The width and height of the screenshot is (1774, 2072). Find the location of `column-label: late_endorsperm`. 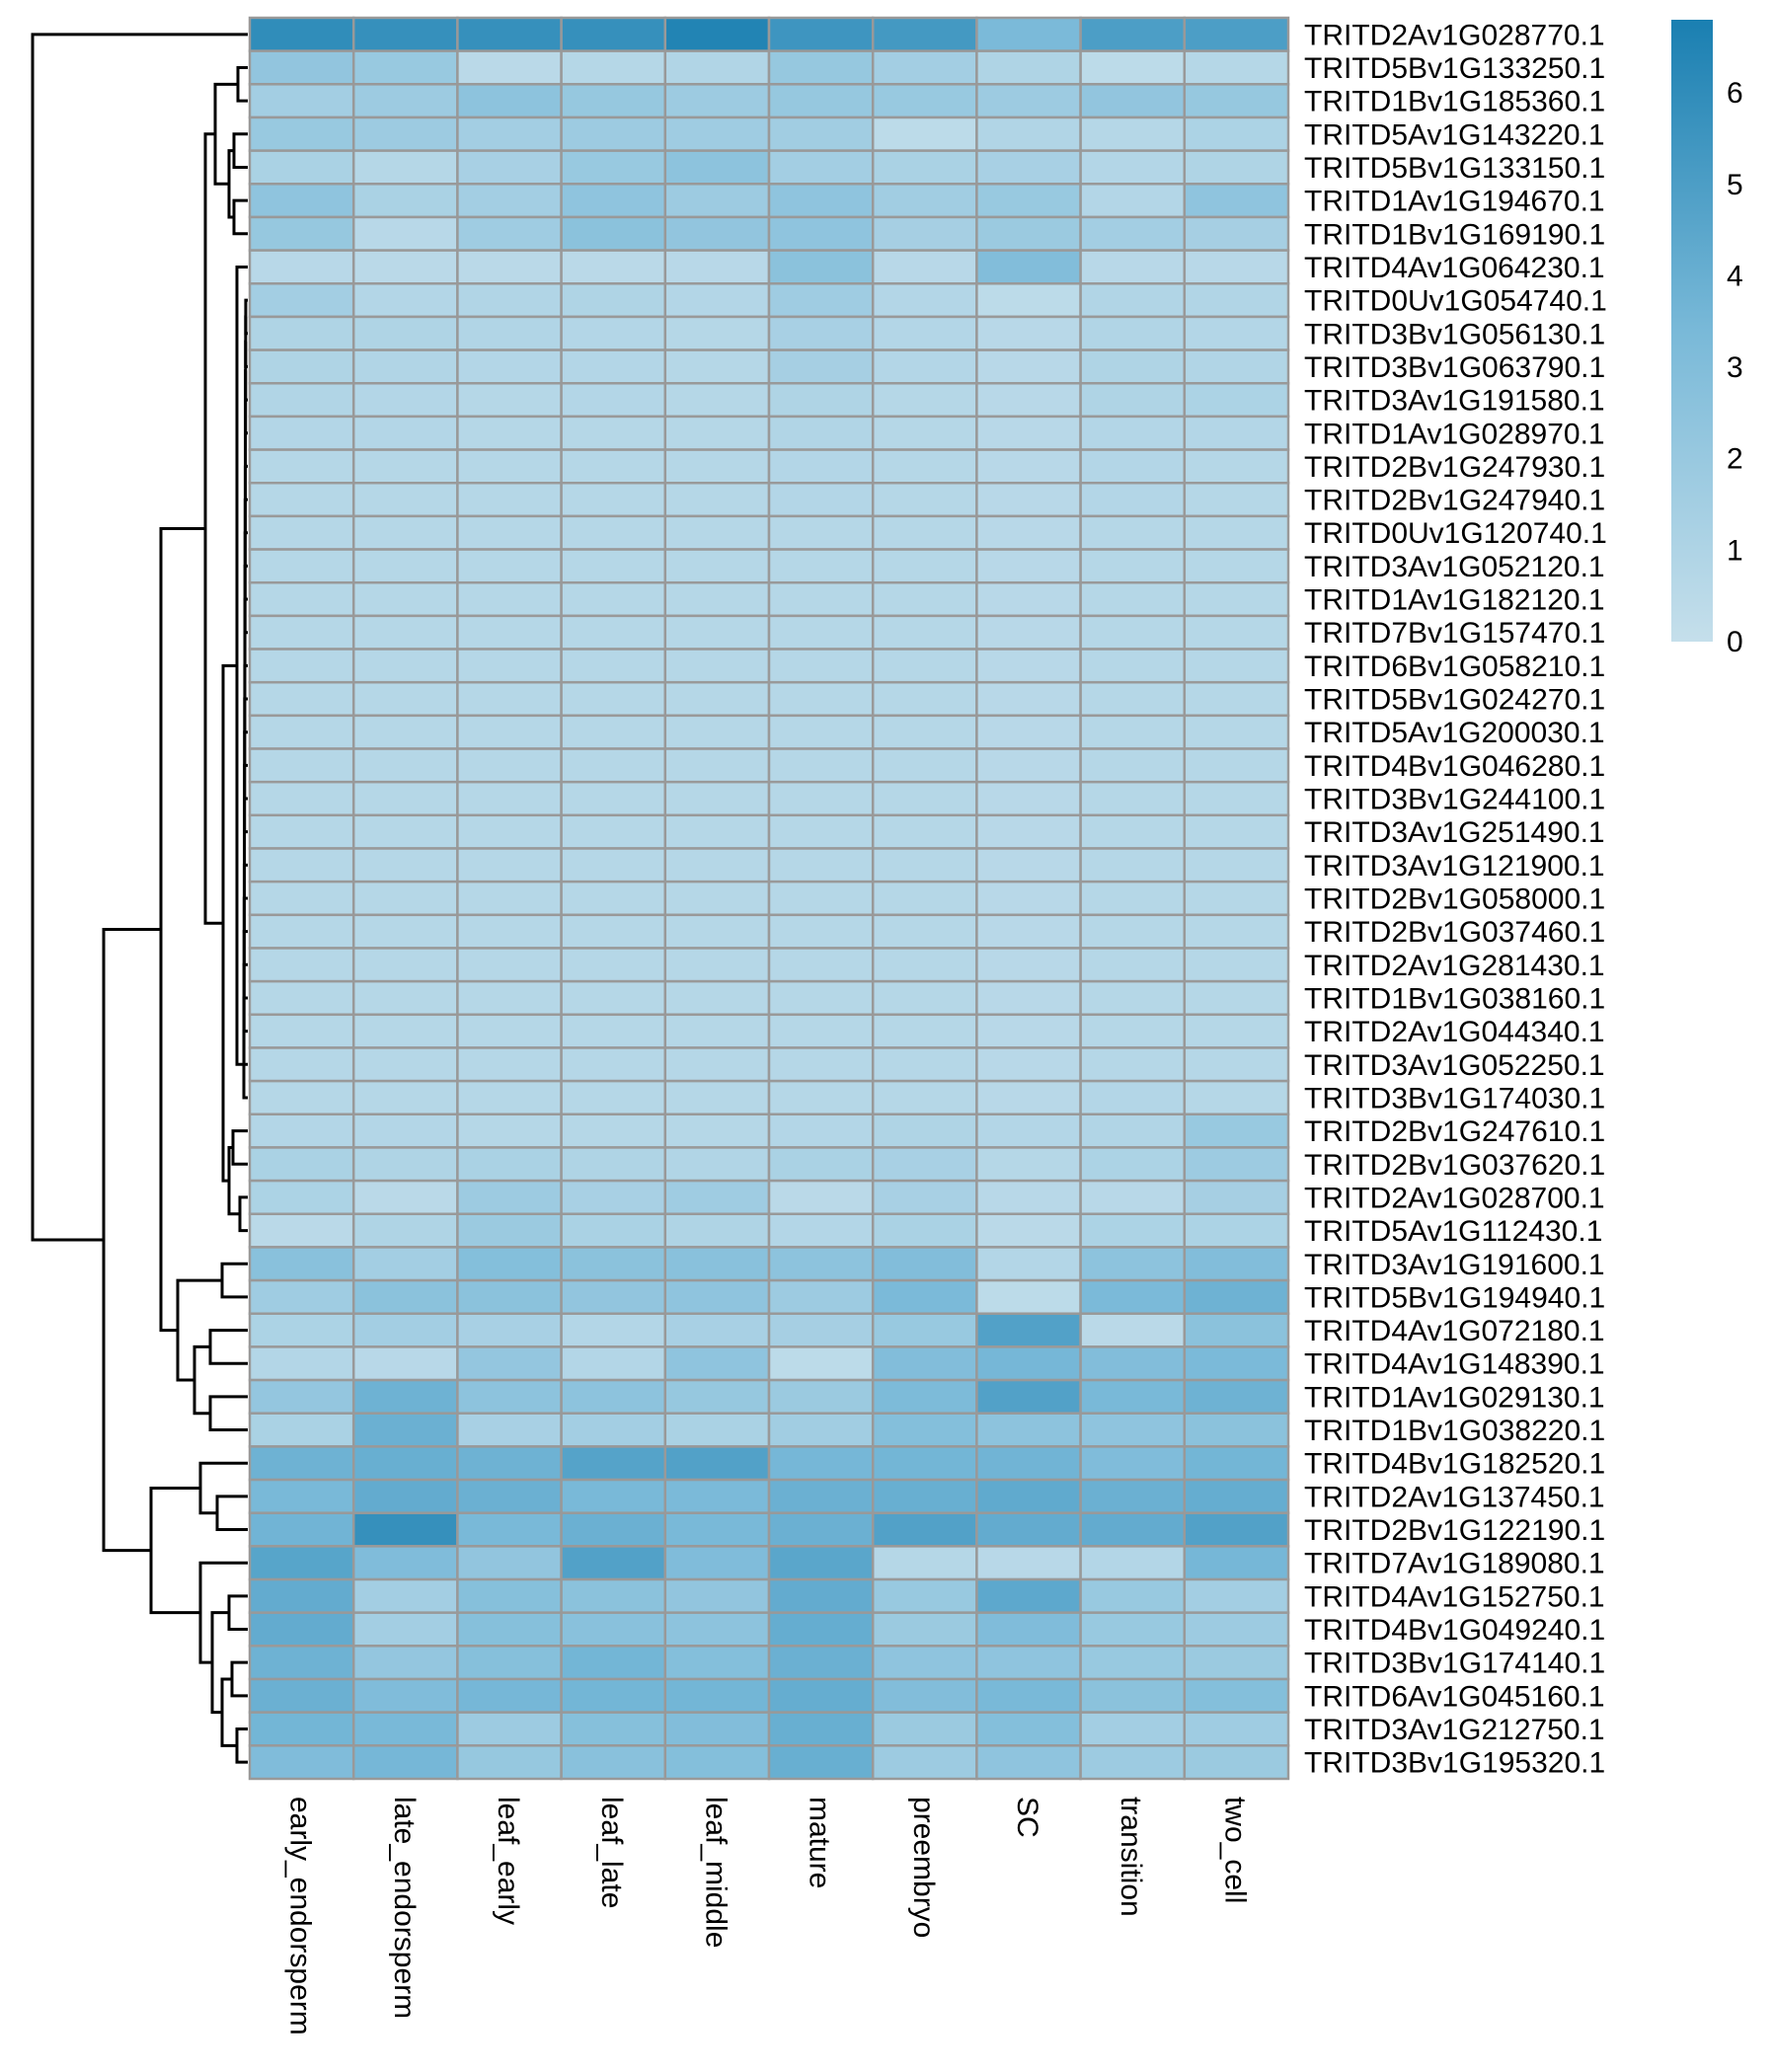

column-label: late_endorsperm is located at coordinates (404, 1908).